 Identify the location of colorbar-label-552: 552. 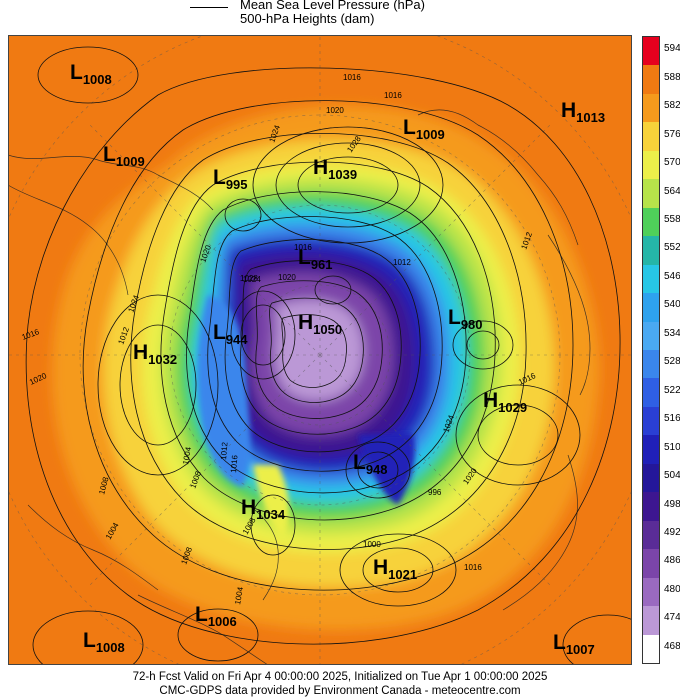
(672, 248).